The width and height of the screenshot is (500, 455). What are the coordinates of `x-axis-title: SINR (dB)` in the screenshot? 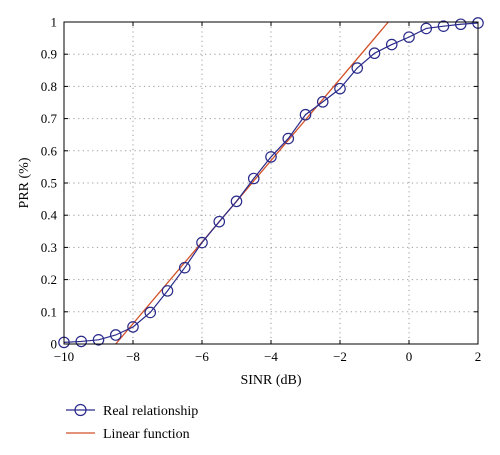 It's located at (270, 380).